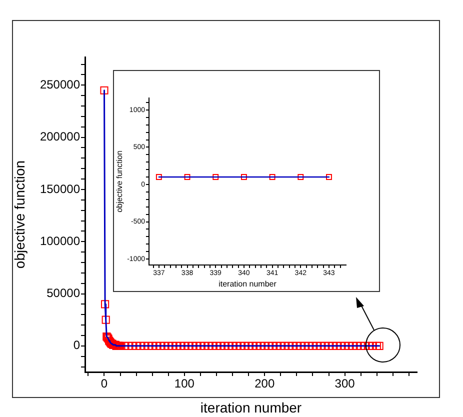 Image resolution: width=463 pixels, height=417 pixels. What do you see at coordinates (345, 383) in the screenshot?
I see `x-tick-label: 300` at bounding box center [345, 383].